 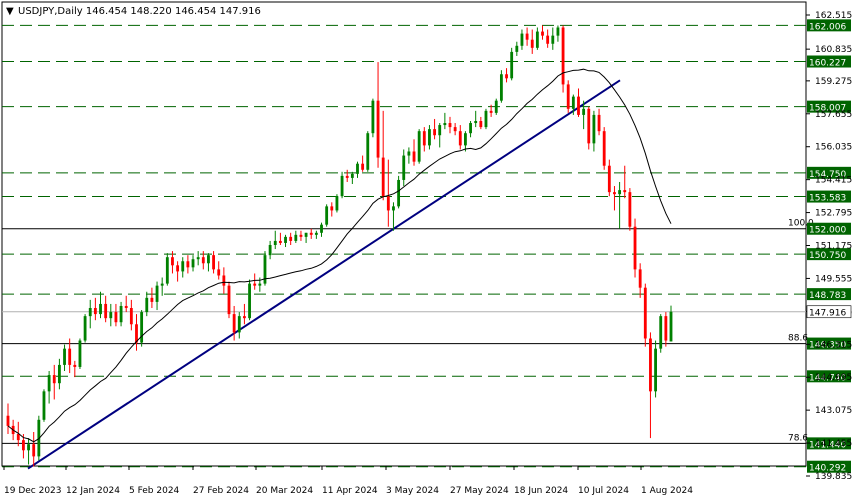 What do you see at coordinates (603, 491) in the screenshot?
I see `time-tick-label: 10 Jul 2024` at bounding box center [603, 491].